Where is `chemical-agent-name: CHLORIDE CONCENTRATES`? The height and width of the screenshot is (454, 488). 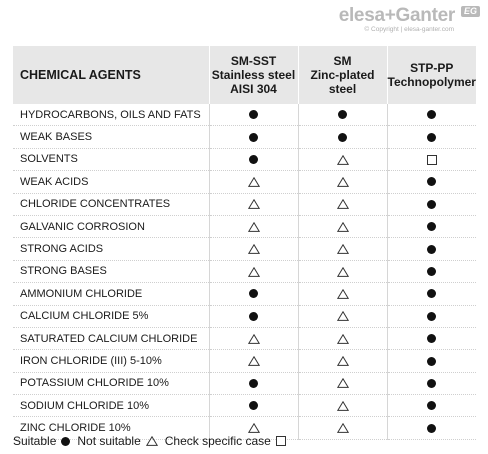
chemical-agent-name: CHLORIDE CONCENTRATES is located at coordinates (111, 204).